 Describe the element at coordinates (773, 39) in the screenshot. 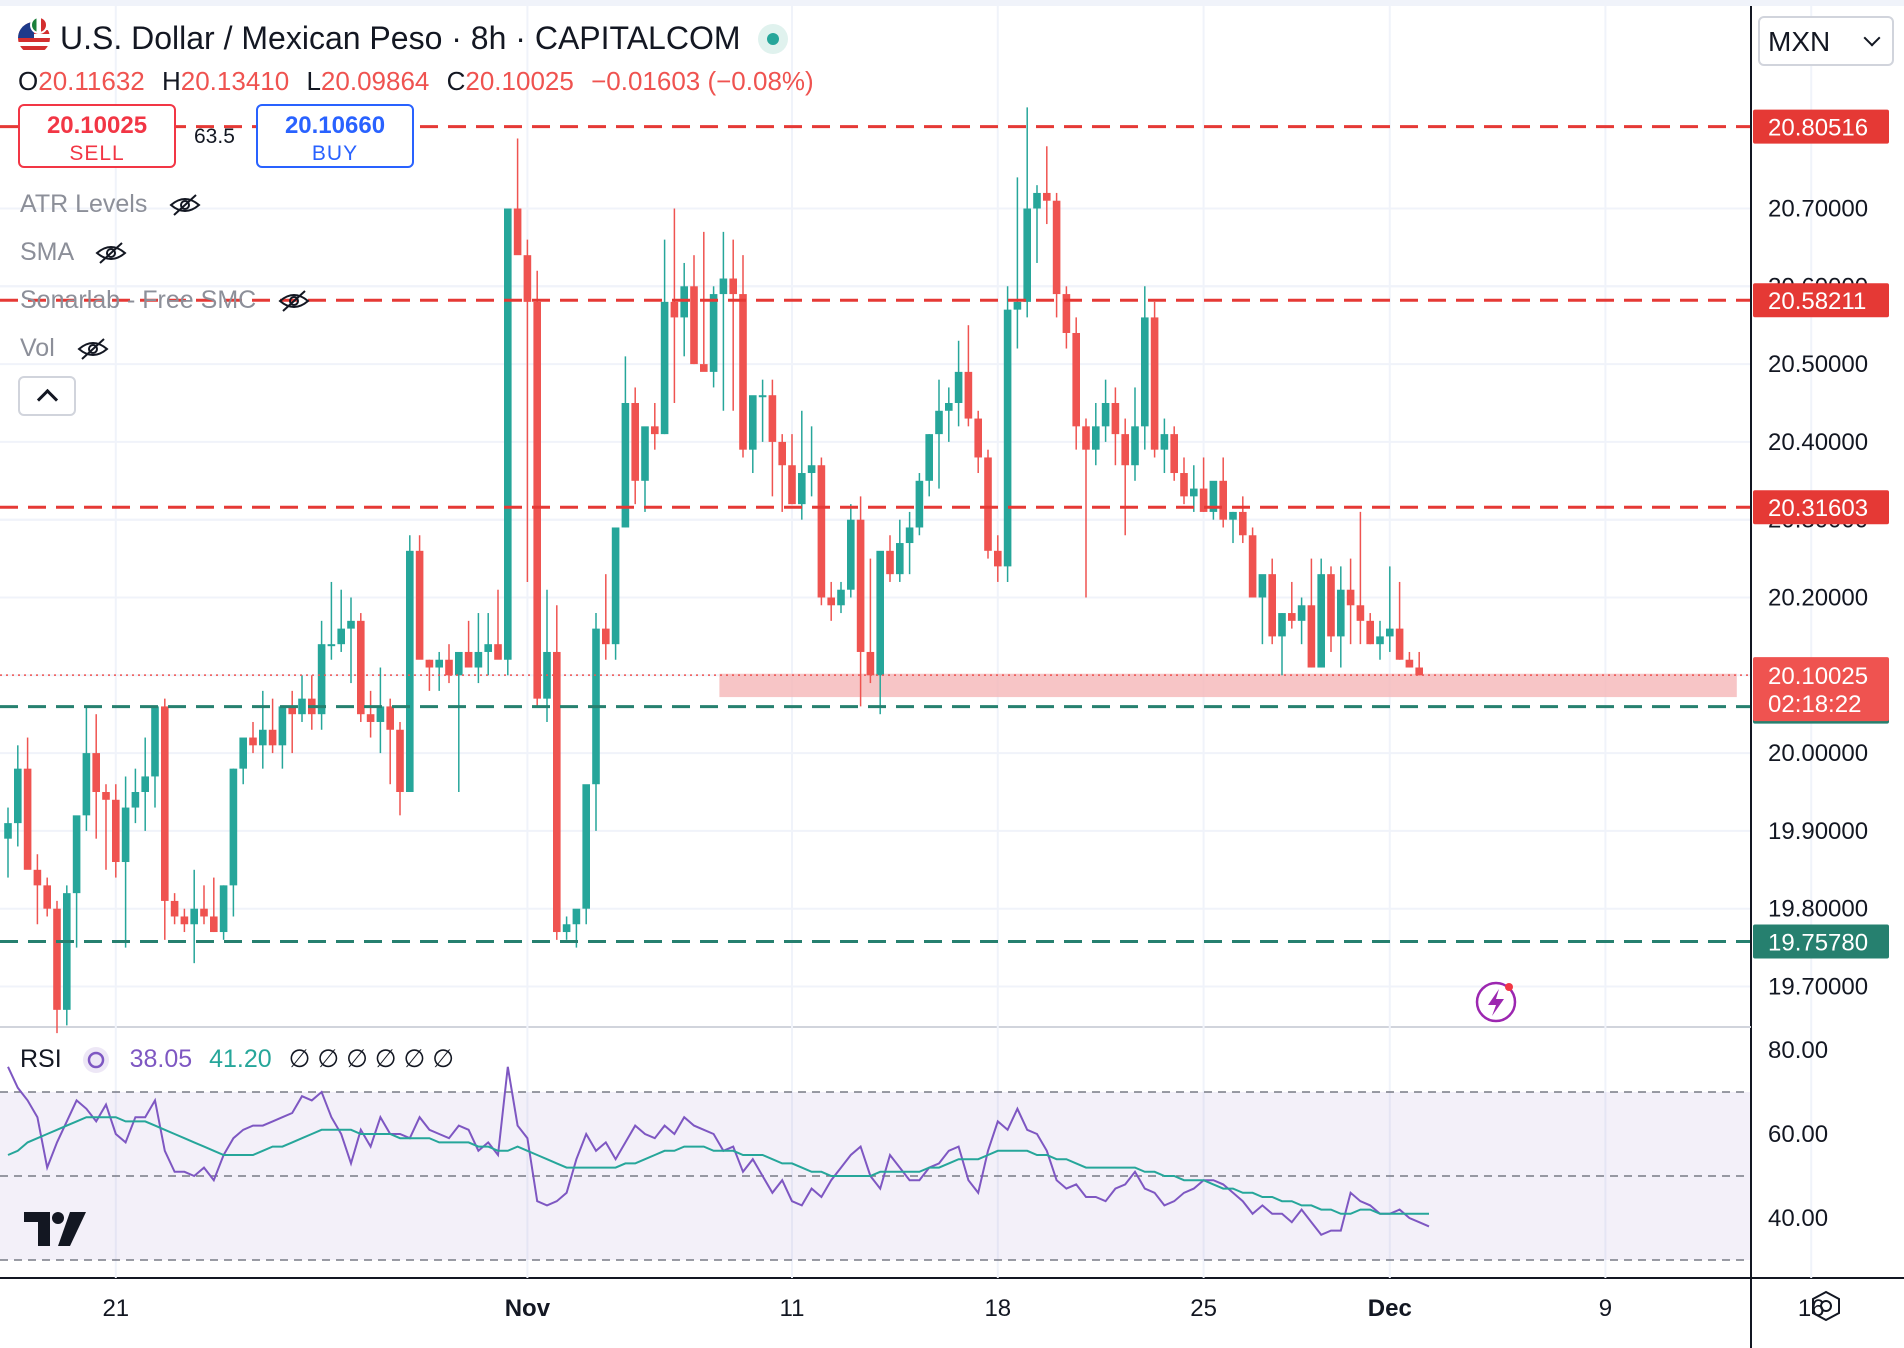

I see `market-status-icon` at that location.